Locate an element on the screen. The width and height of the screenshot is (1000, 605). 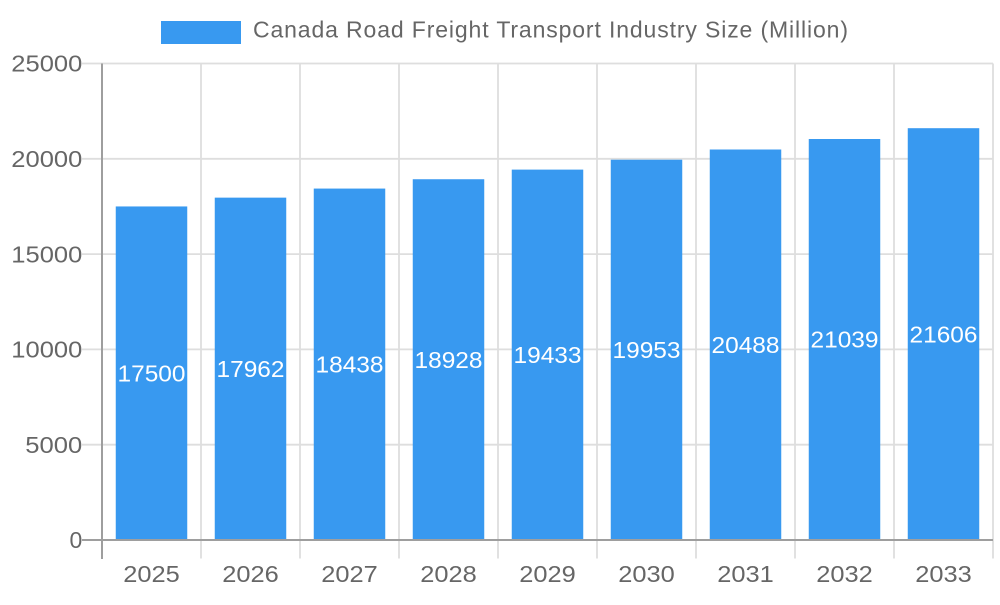
svg-text: 20488 is located at coordinates (746, 345).